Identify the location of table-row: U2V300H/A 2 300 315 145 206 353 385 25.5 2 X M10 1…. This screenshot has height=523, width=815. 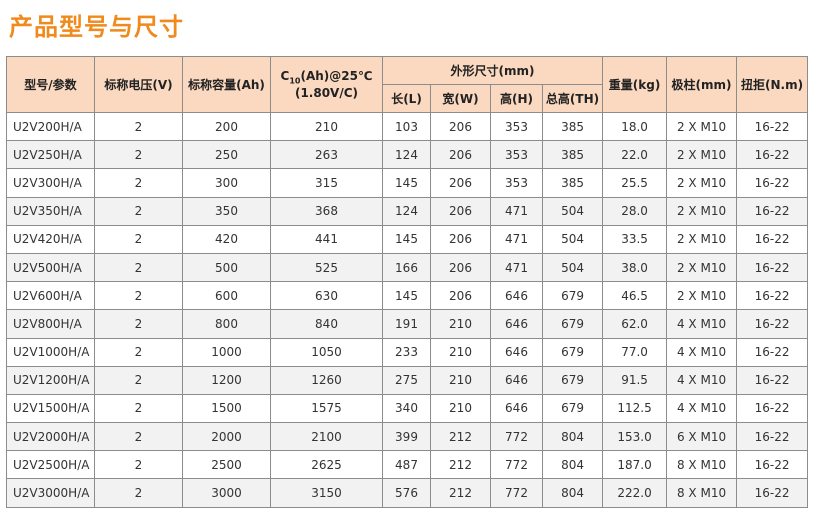
(407, 183).